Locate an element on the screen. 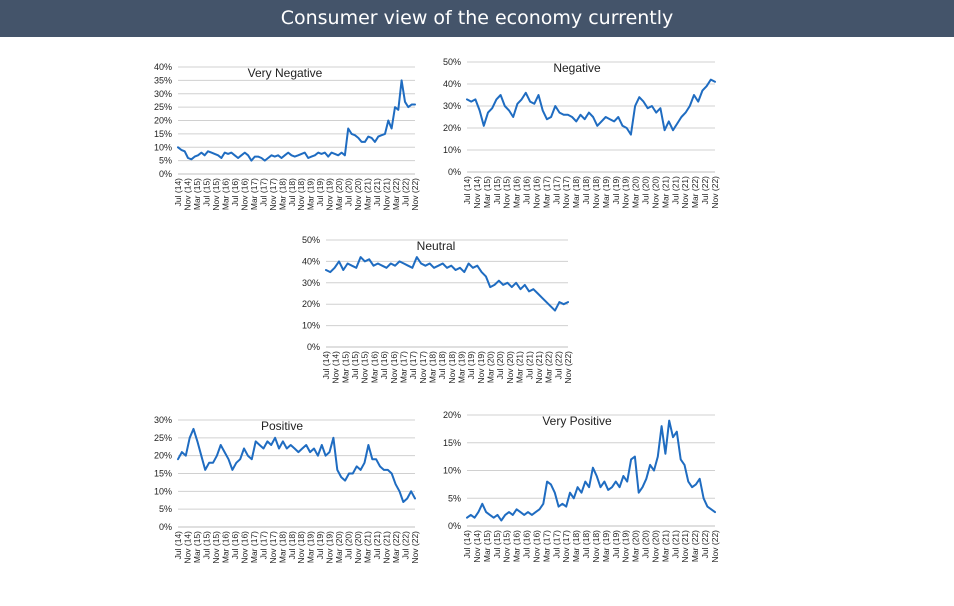 The image size is (954, 606). chart-title: Very Negative is located at coordinates (285, 73).